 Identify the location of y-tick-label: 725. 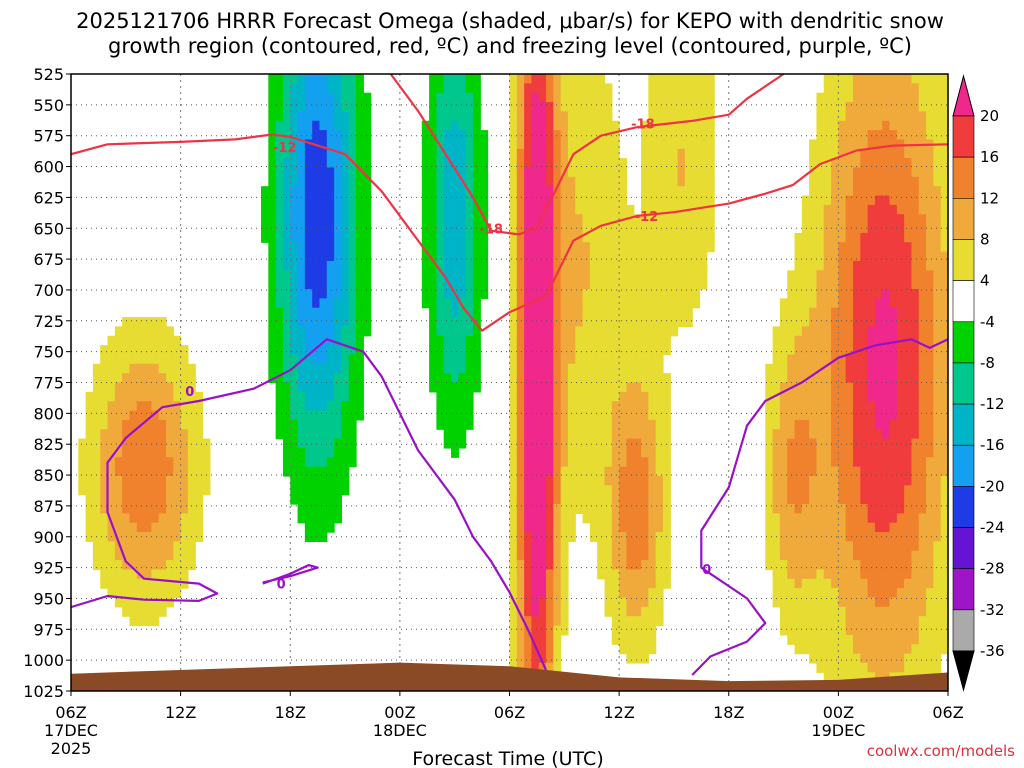
(48, 321).